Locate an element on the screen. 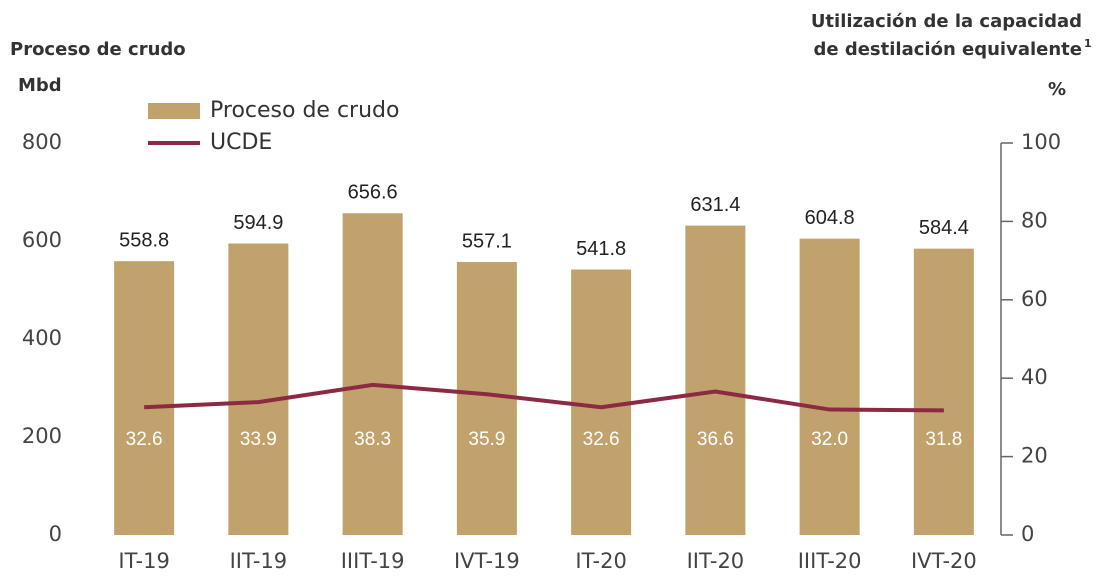 The image size is (1096, 580). legend-label: UCDE is located at coordinates (241, 142).